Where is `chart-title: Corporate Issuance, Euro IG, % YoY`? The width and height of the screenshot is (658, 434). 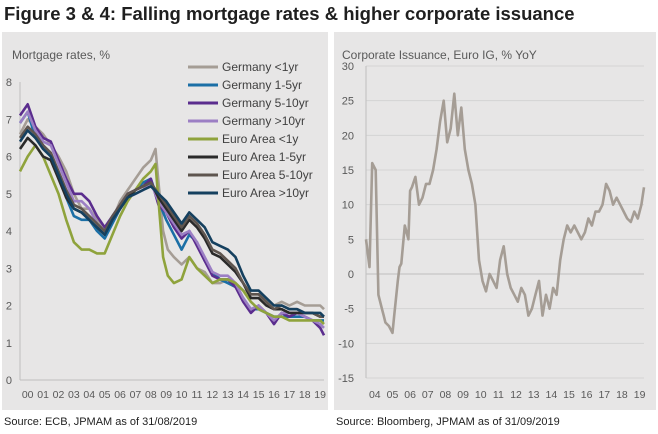
chart-title: Corporate Issuance, Euro IG, % YoY is located at coordinates (439, 55).